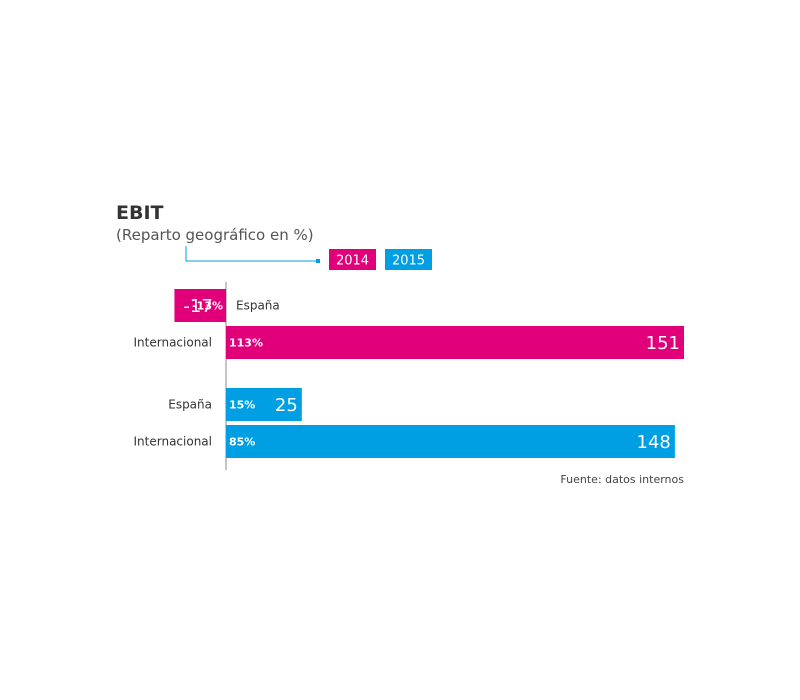 This screenshot has height=700, width=800. I want to click on category-label-2015-espana: España, so click(190, 405).